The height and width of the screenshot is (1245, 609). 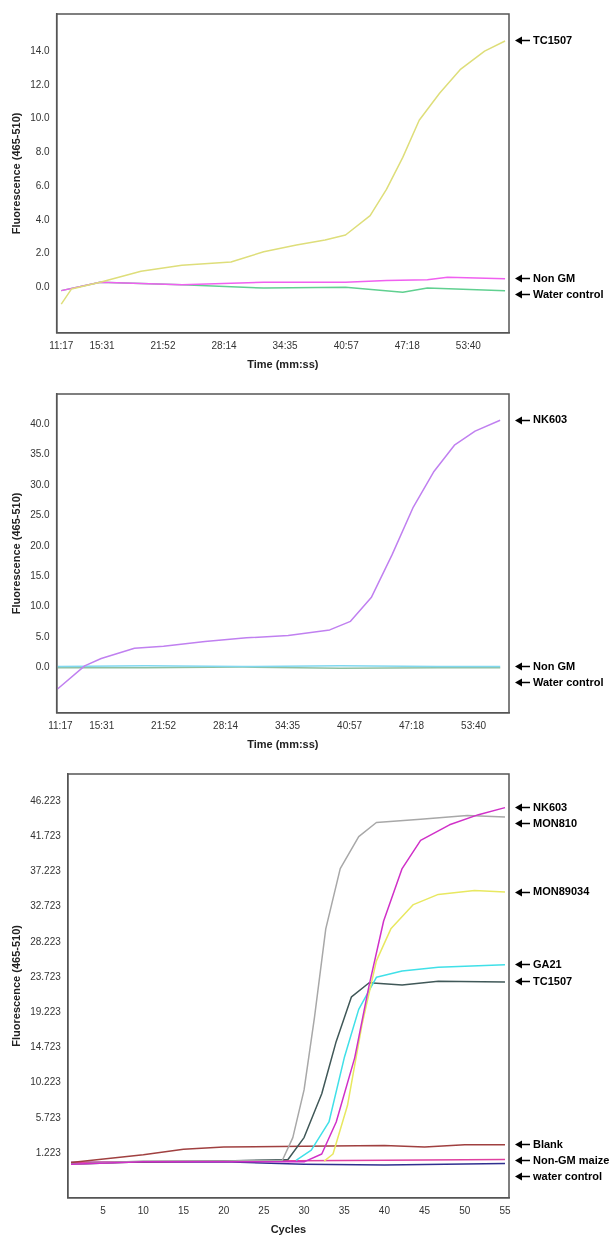 What do you see at coordinates (288, 1229) in the screenshot?
I see `x-axis-title: Cycles` at bounding box center [288, 1229].